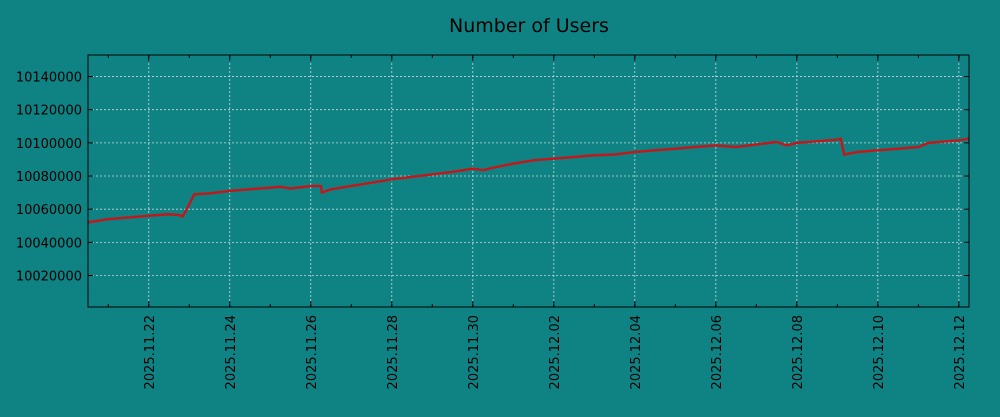 The width and height of the screenshot is (1000, 417). Describe the element at coordinates (49, 277) in the screenshot. I see `y-tick-label: 10020000` at that location.